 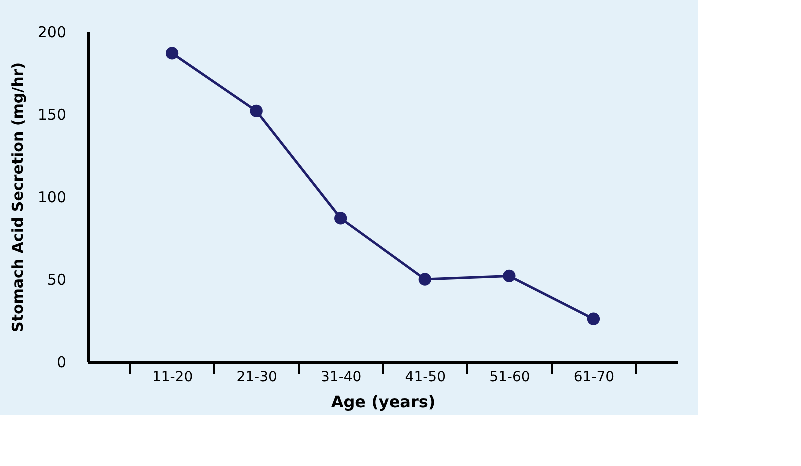 What do you see at coordinates (257, 378) in the screenshot?
I see `x-tick-label: 21-30` at bounding box center [257, 378].